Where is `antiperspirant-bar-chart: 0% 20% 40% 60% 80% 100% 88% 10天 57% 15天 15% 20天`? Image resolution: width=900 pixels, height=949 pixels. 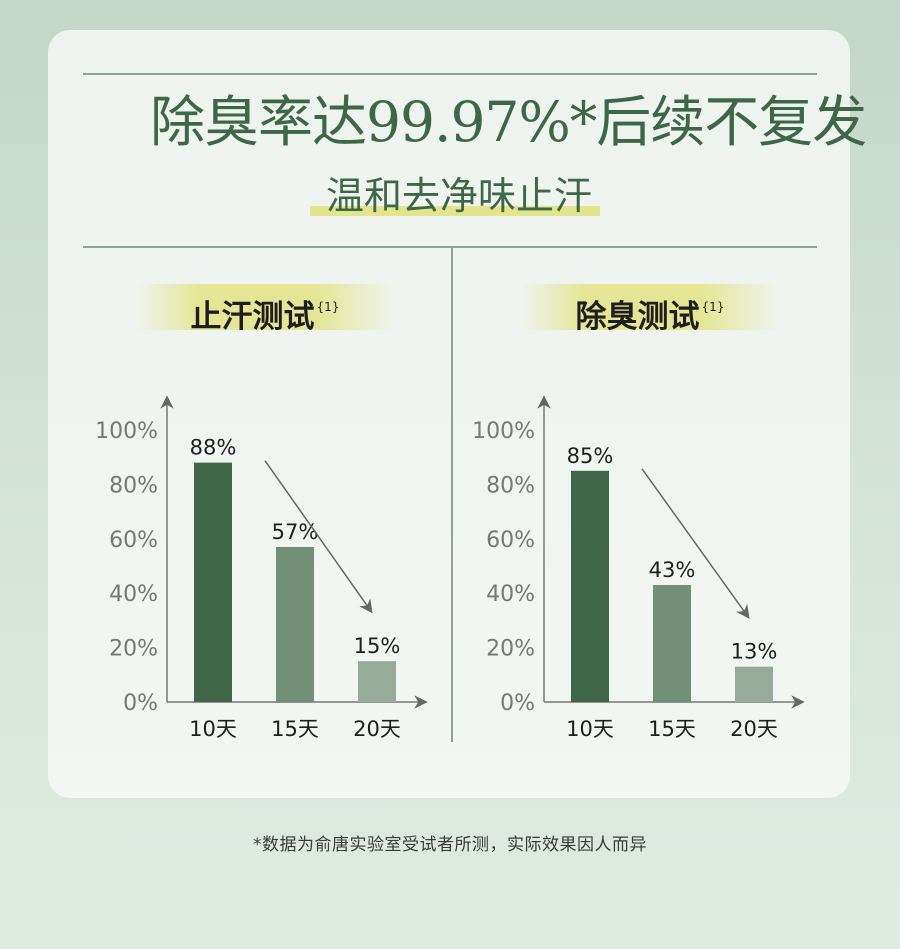 antiperspirant-bar-chart: 0% 20% 40% 60% 80% 100% 88% 10天 57% 15天 15% 20天 is located at coordinates (261, 568).